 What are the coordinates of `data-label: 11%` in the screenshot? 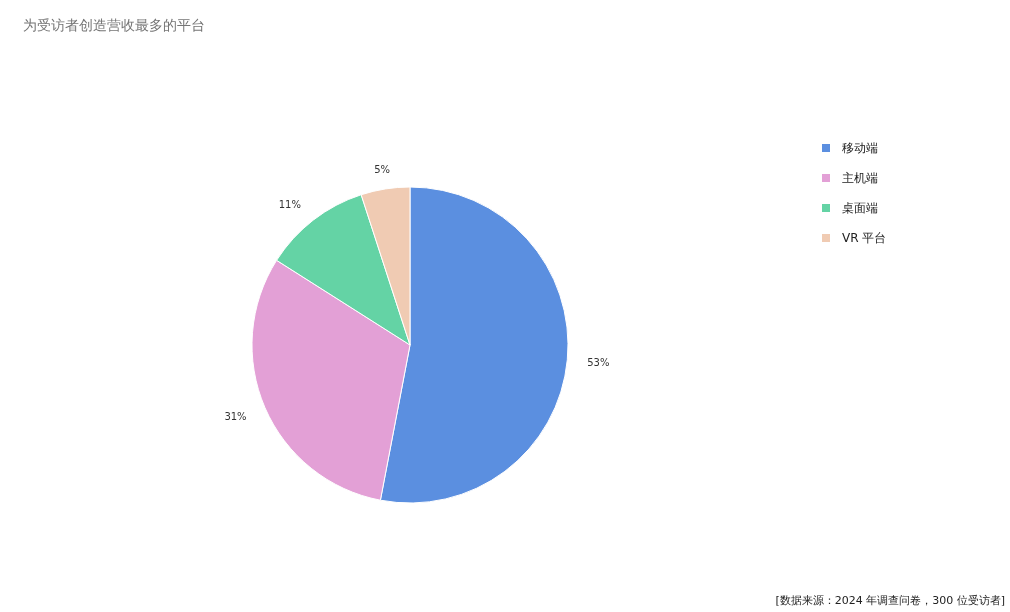 It's located at (289, 205).